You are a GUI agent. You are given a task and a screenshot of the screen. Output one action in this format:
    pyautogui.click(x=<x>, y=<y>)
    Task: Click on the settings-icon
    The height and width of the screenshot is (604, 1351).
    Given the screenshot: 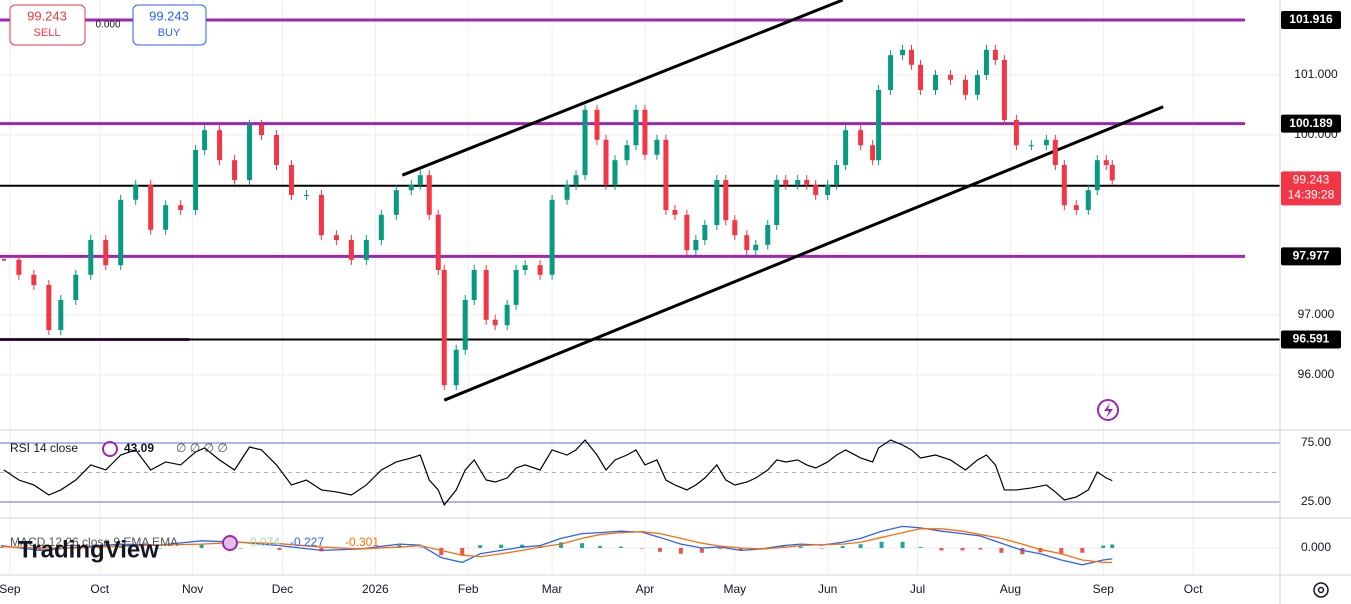 What is the action you would take?
    pyautogui.click(x=1321, y=590)
    